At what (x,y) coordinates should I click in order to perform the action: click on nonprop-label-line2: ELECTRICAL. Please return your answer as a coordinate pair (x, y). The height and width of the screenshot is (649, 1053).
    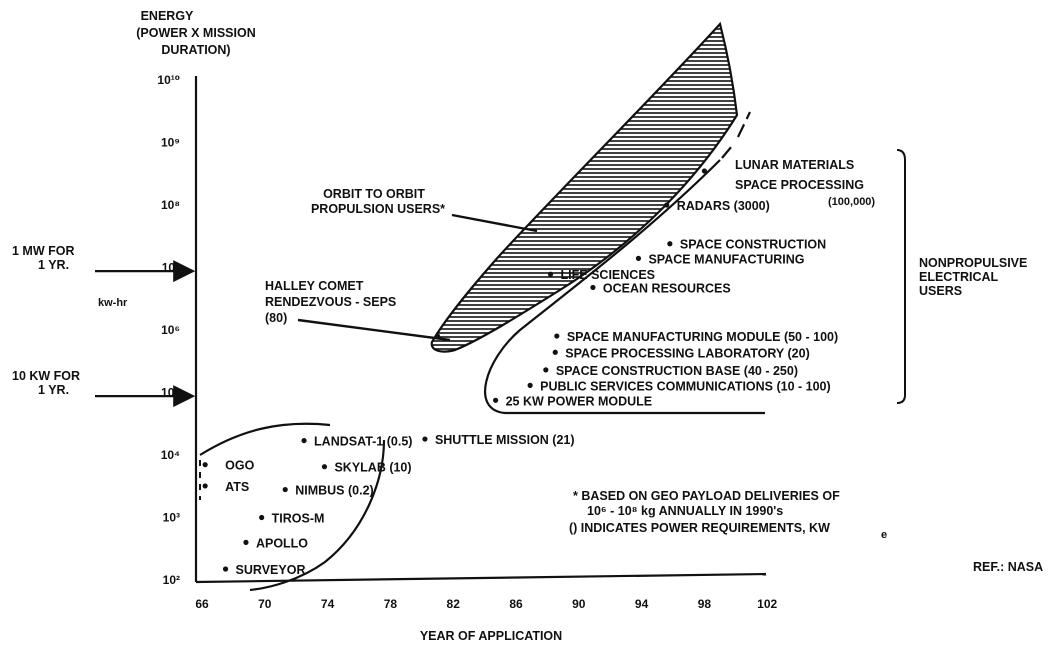
    Looking at the image, I should click on (959, 277).